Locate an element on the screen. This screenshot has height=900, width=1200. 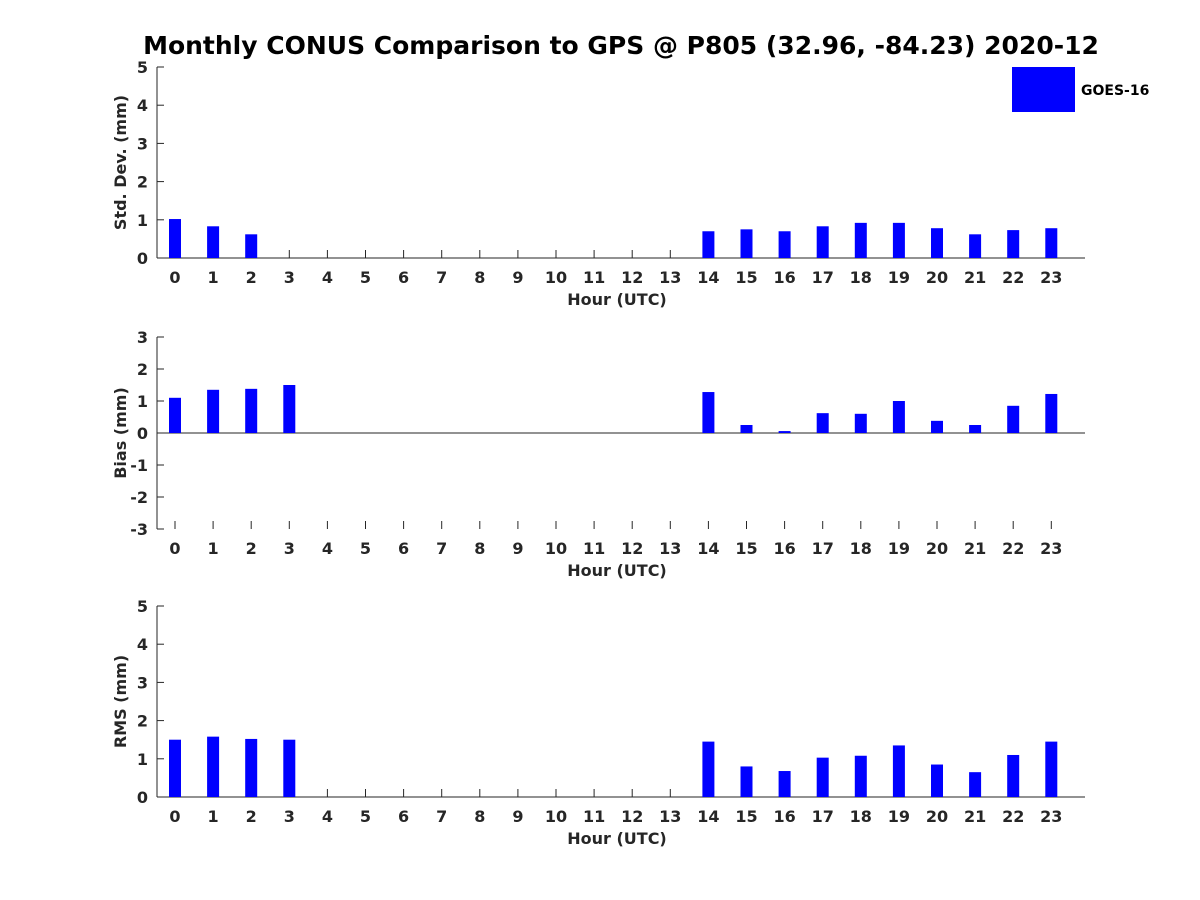
x-tick-label: 19 is located at coordinates (899, 548).